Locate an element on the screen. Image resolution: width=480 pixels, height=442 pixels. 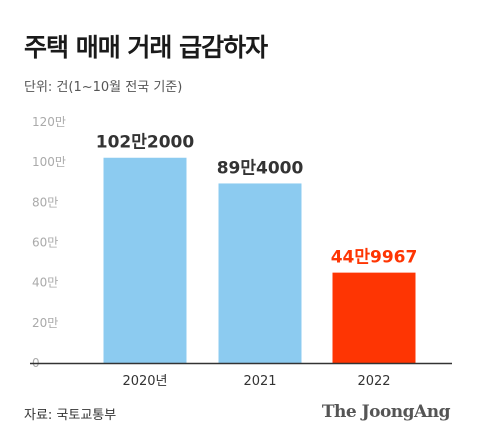
data-label: 44만9967 is located at coordinates (374, 258).